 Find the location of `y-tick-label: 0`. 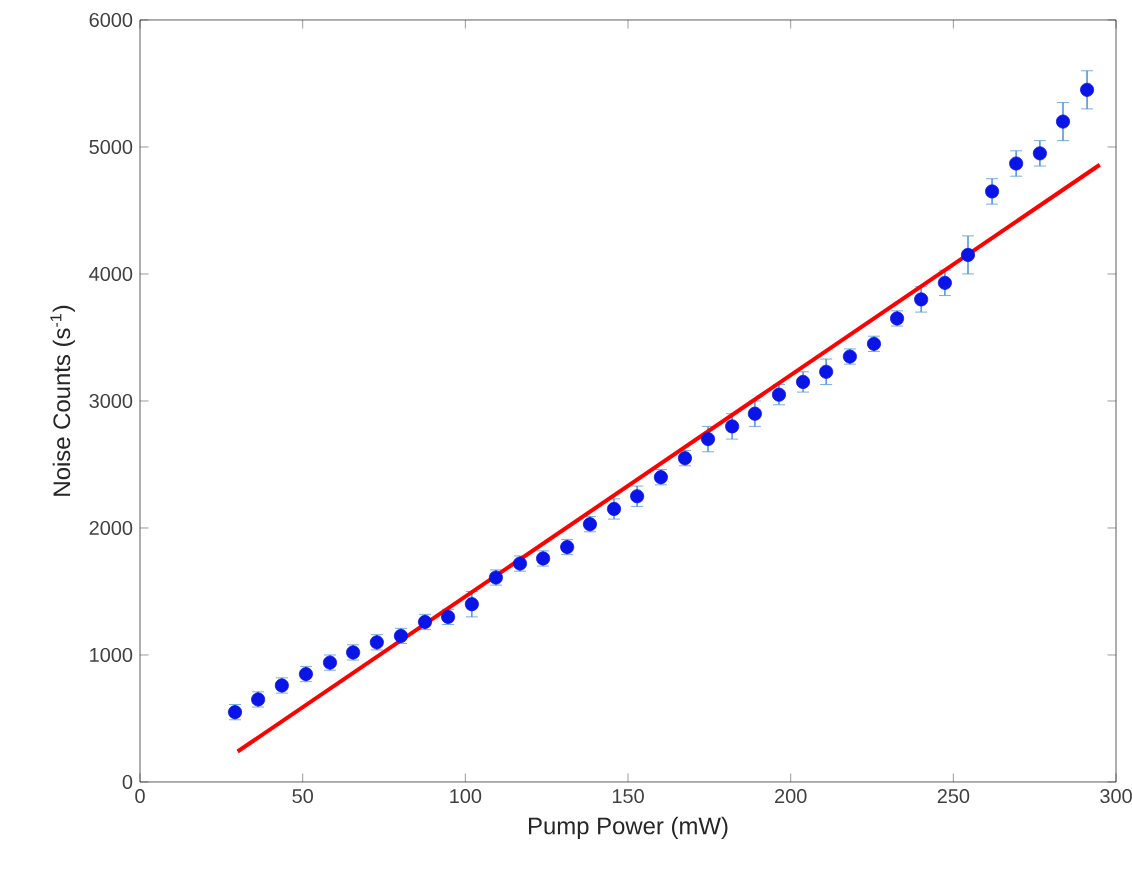

y-tick-label: 0 is located at coordinates (127, 782).